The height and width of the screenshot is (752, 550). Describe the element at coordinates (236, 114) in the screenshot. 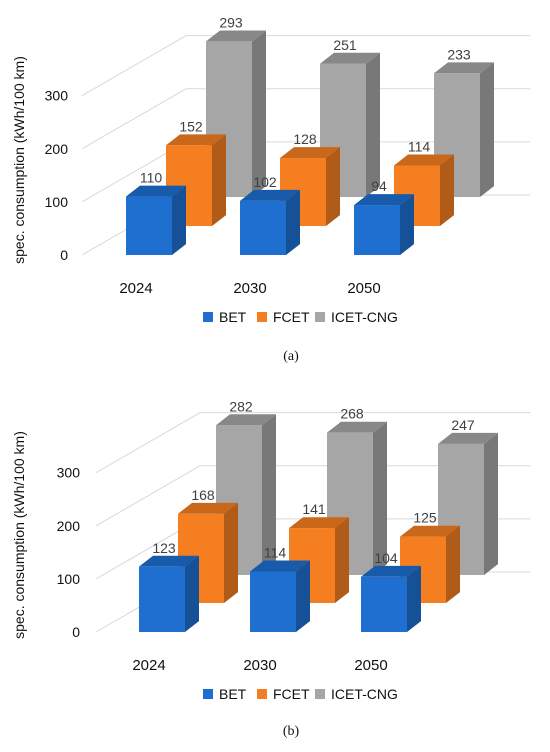

I see `bar-icet-cng-2024` at that location.